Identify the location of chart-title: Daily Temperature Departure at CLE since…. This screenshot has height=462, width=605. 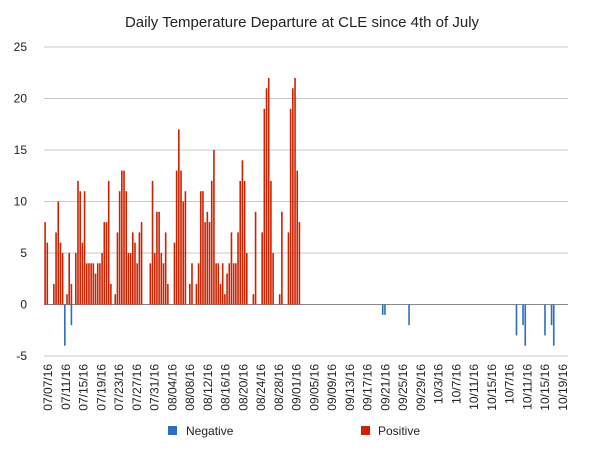
(302, 22).